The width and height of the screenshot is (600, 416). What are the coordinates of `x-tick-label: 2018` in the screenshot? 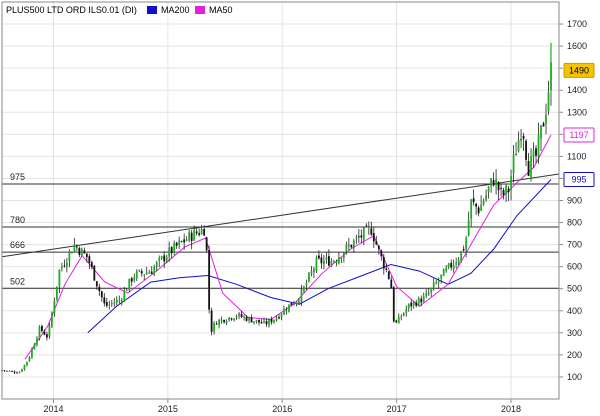 It's located at (511, 409).